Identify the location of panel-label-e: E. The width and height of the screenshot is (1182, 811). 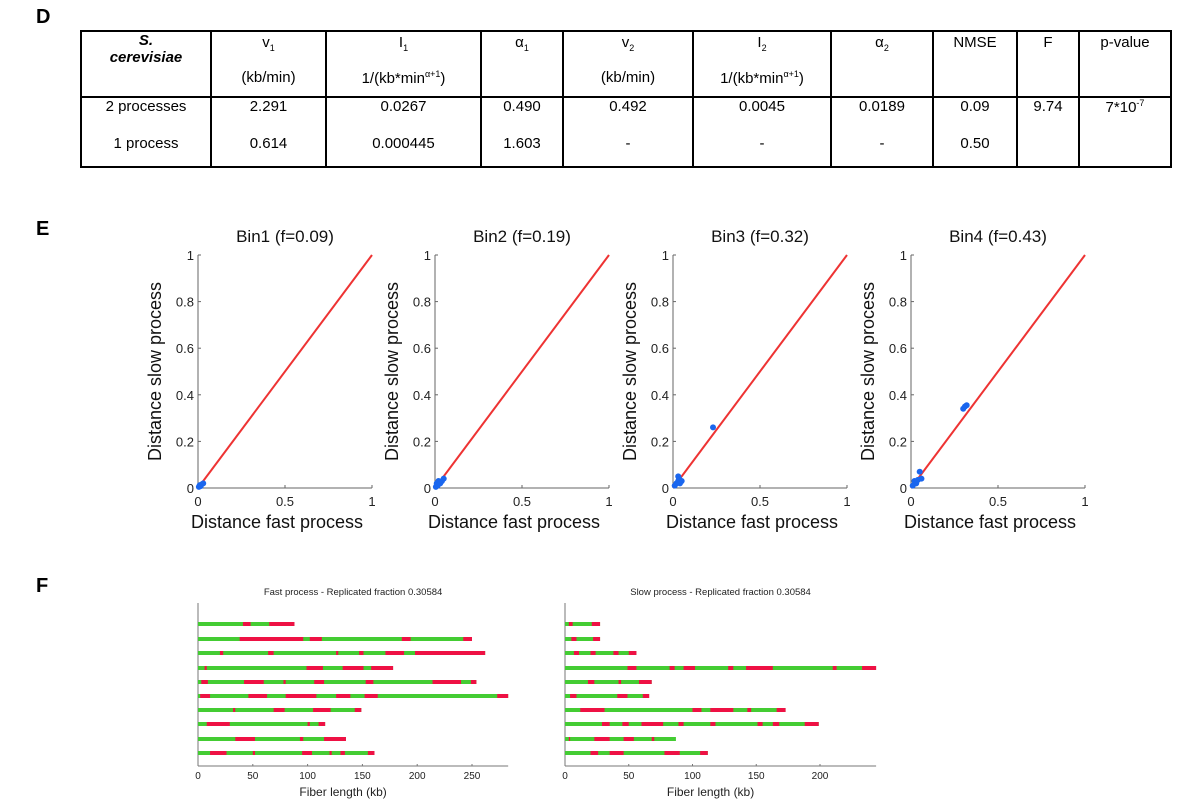
(43, 229).